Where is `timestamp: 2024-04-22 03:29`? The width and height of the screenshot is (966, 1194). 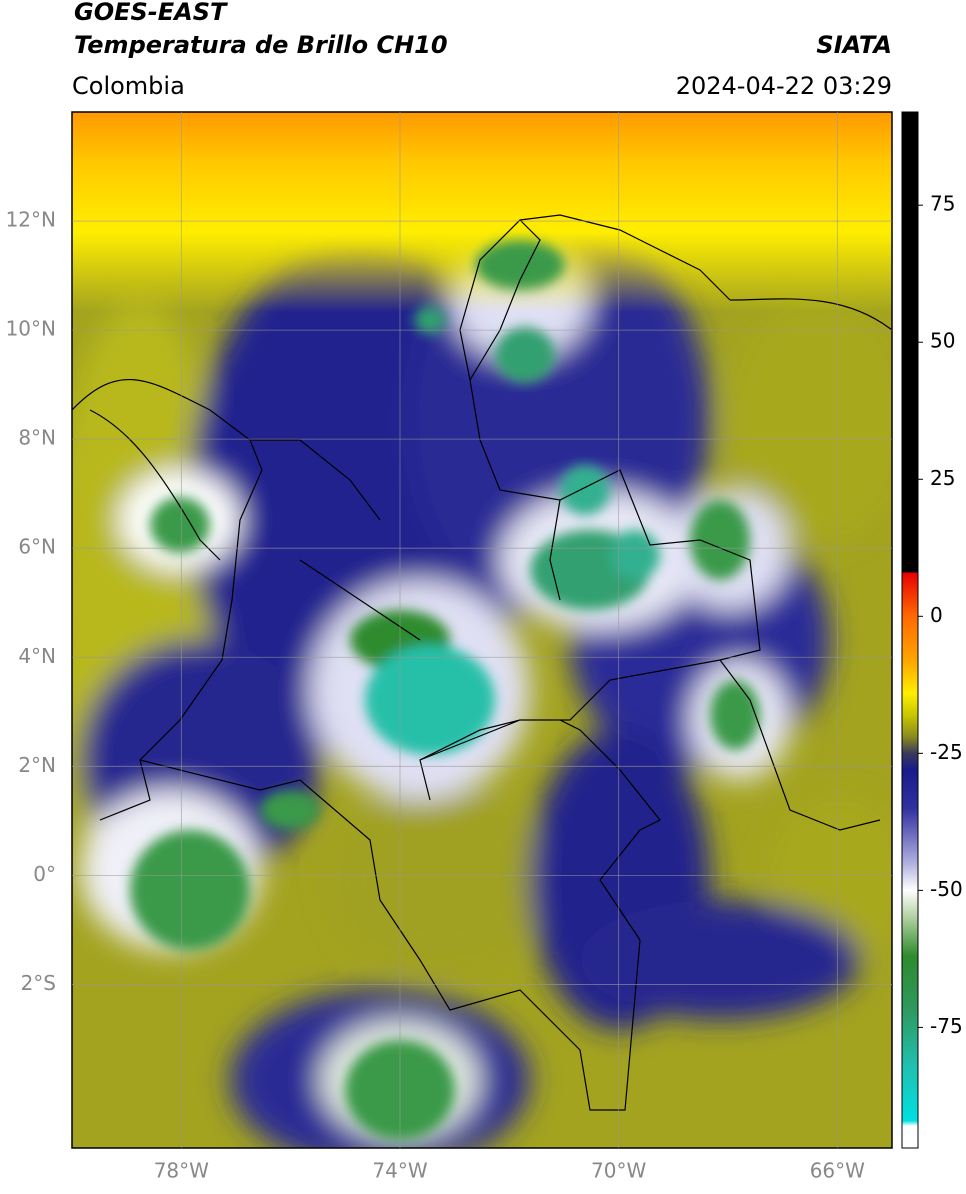 timestamp: 2024-04-22 03:29 is located at coordinates (784, 86).